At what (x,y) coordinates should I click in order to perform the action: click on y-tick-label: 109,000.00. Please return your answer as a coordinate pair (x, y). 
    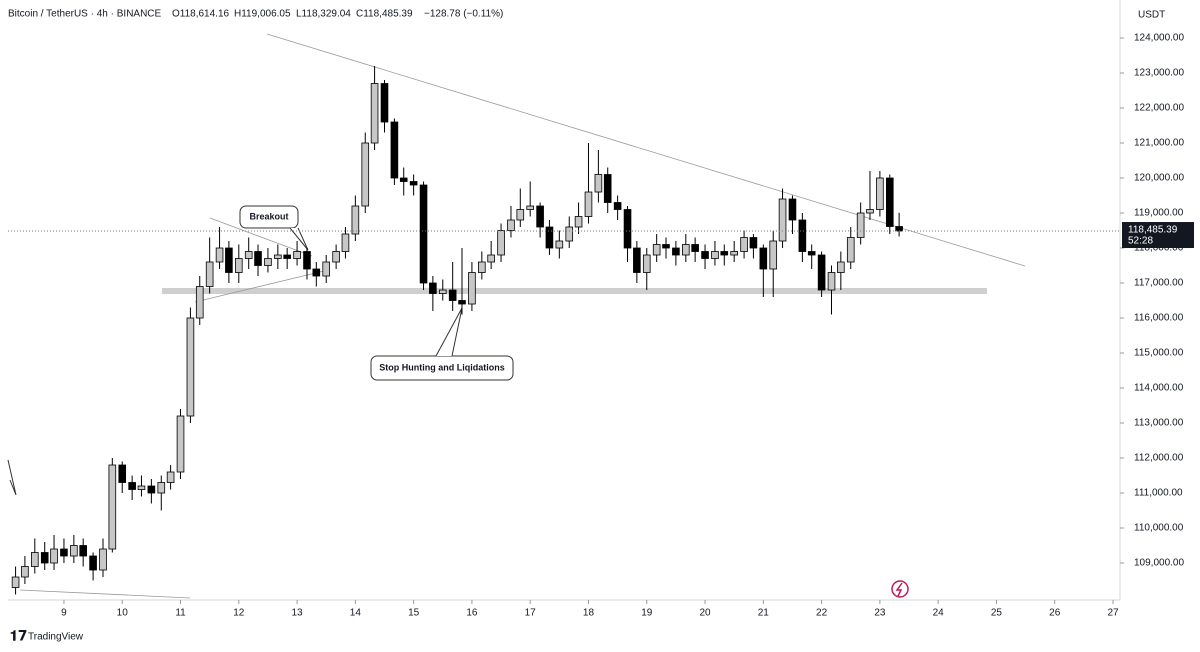
    Looking at the image, I should click on (1159, 563).